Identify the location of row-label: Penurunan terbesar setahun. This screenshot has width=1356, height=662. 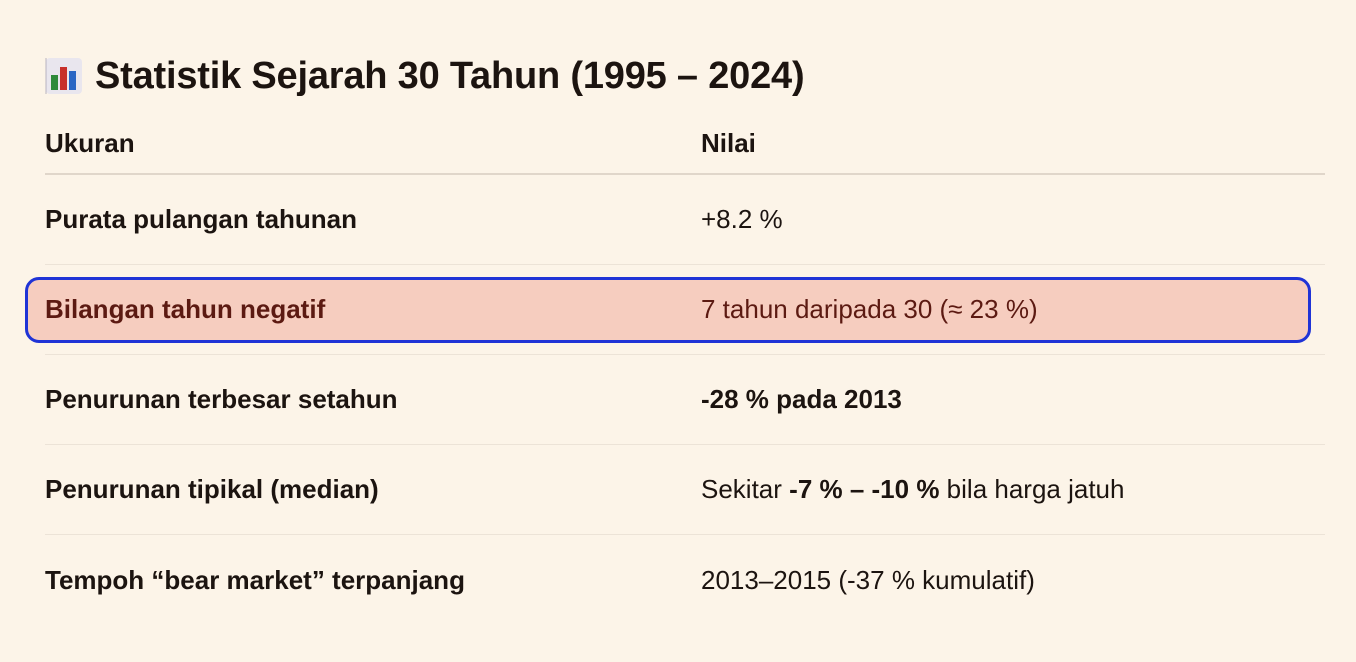
(221, 399).